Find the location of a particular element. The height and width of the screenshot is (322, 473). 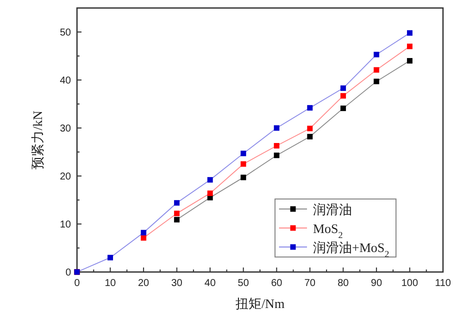

x-tick-label: 110 is located at coordinates (443, 283).